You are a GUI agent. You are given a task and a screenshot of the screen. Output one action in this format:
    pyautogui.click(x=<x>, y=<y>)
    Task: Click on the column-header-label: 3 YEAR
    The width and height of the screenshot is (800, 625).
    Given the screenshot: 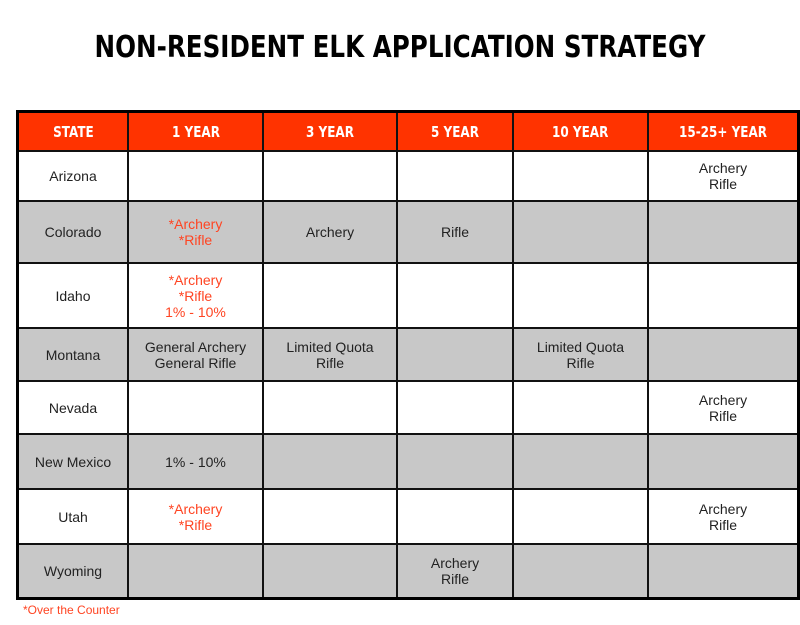 What is the action you would take?
    pyautogui.click(x=330, y=131)
    